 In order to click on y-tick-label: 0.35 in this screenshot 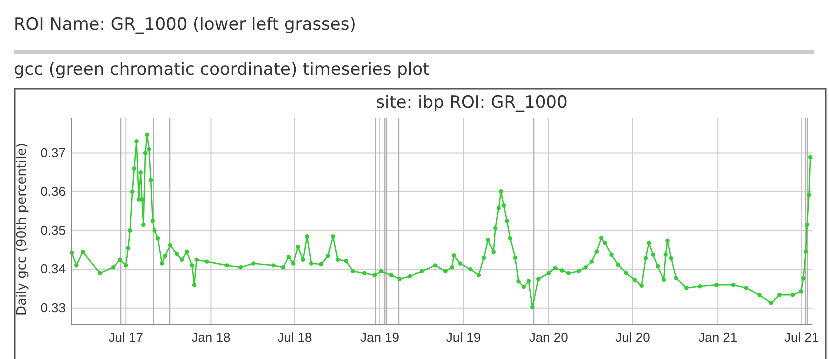, I will do `click(53, 230)`.